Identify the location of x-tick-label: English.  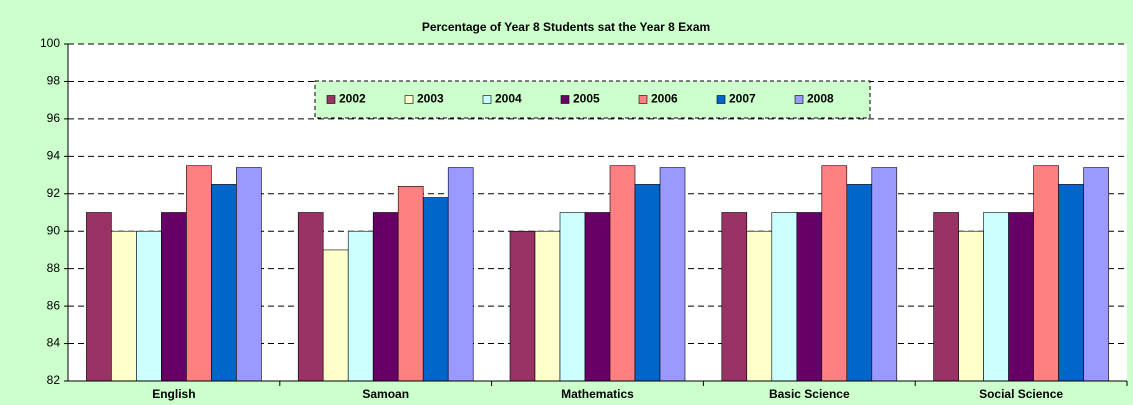
(173, 394).